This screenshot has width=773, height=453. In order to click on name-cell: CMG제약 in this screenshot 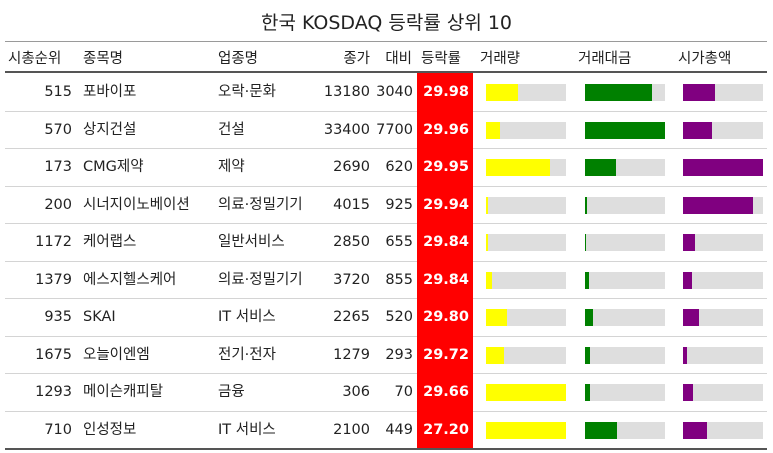, I will do `click(113, 167)`.